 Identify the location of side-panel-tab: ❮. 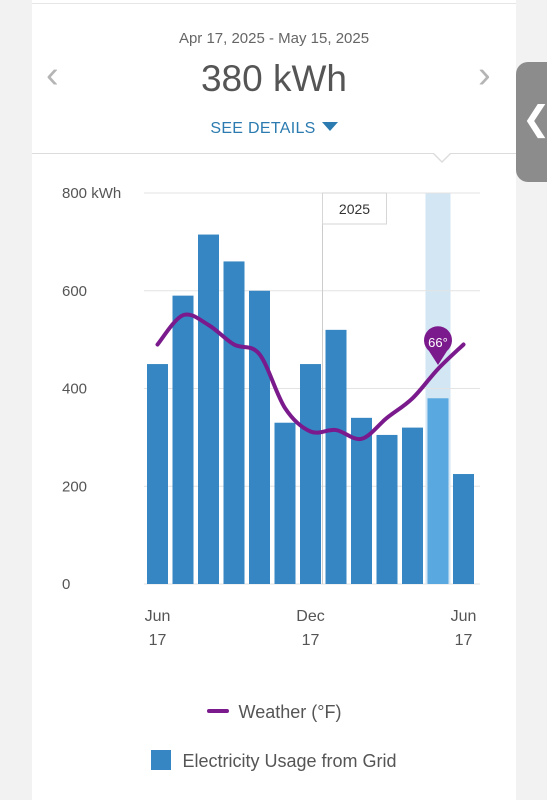
(531, 122).